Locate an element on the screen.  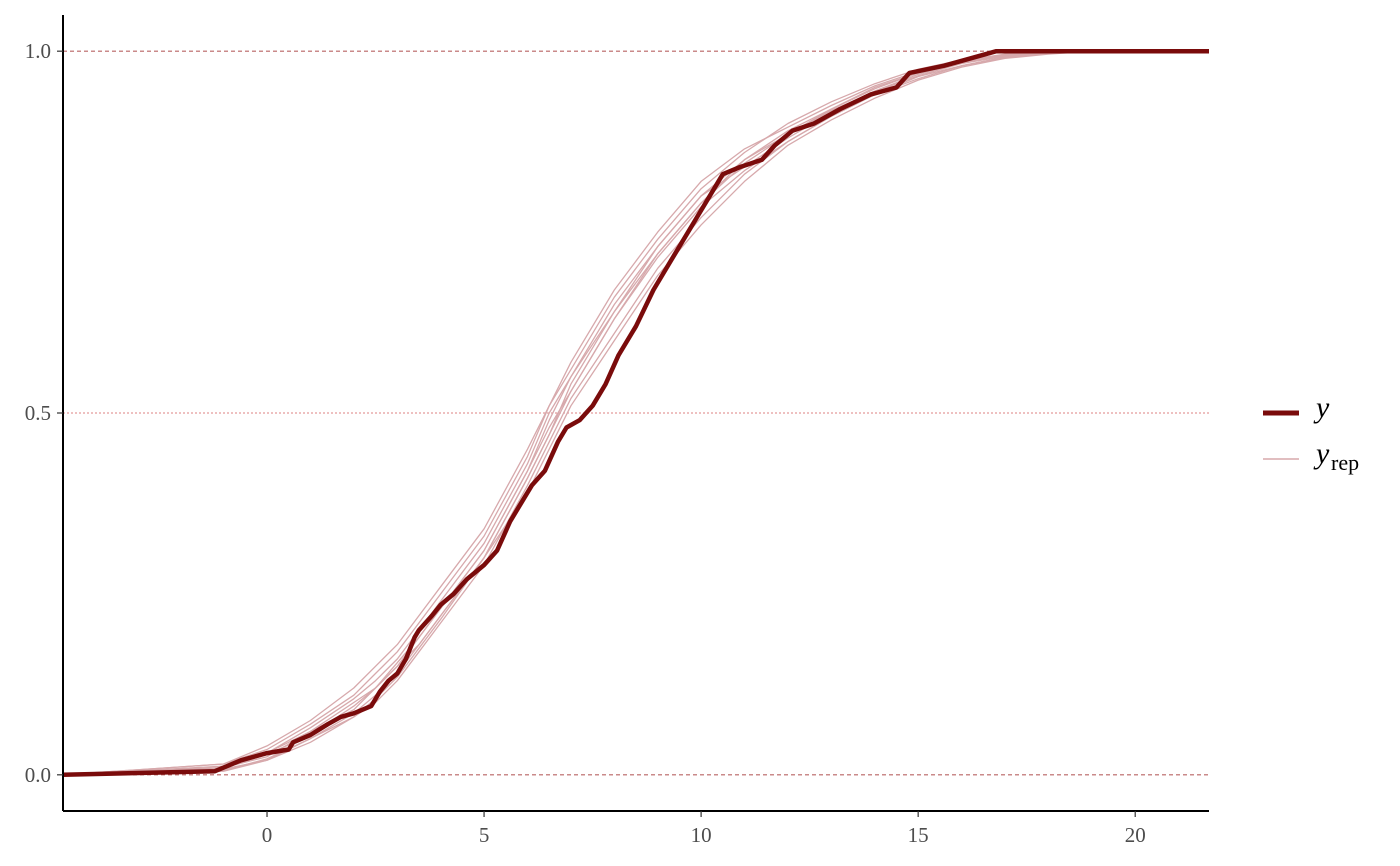
x-tick-label-1: 5 is located at coordinates (484, 835).